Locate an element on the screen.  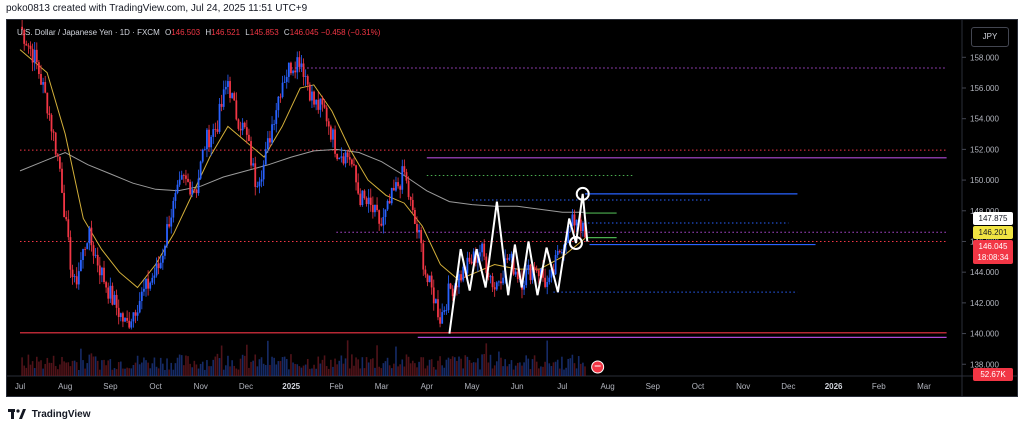
pivot-circle-marker is located at coordinates (575, 243).